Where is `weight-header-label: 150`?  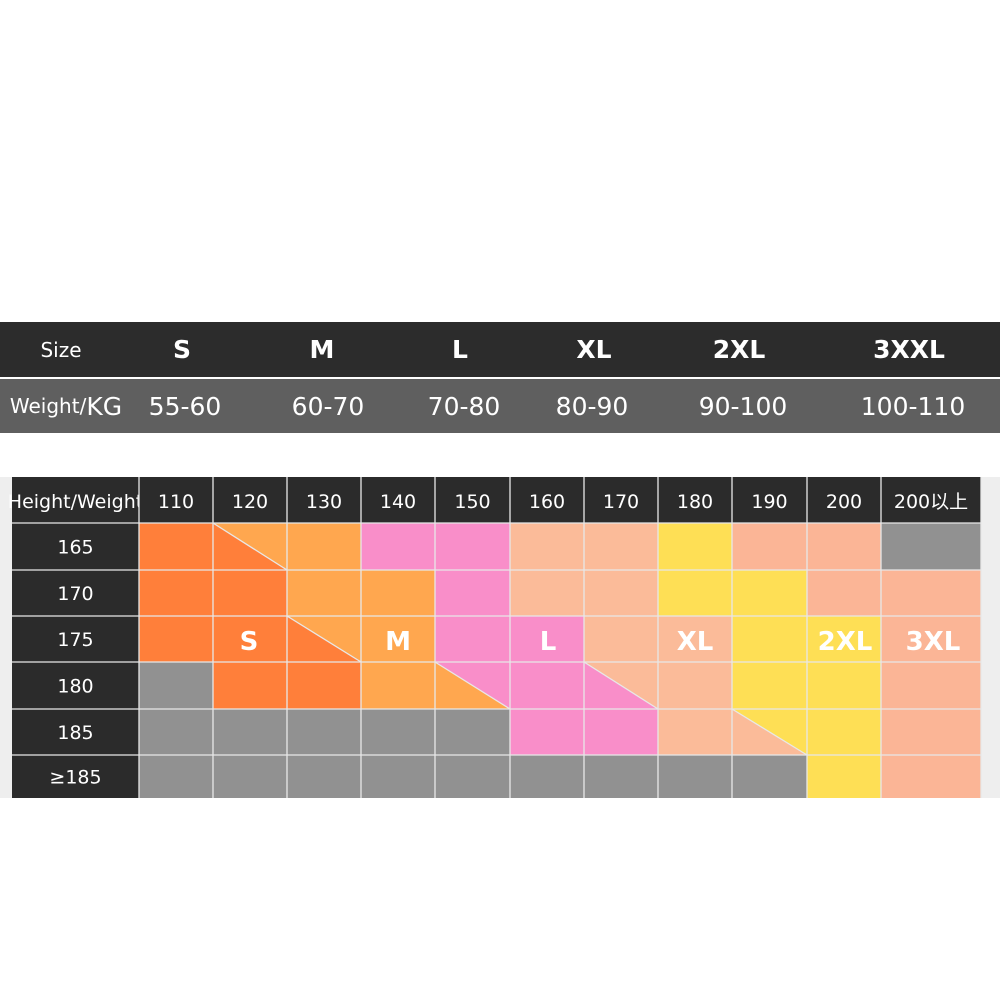
weight-header-label: 150 is located at coordinates (472, 502).